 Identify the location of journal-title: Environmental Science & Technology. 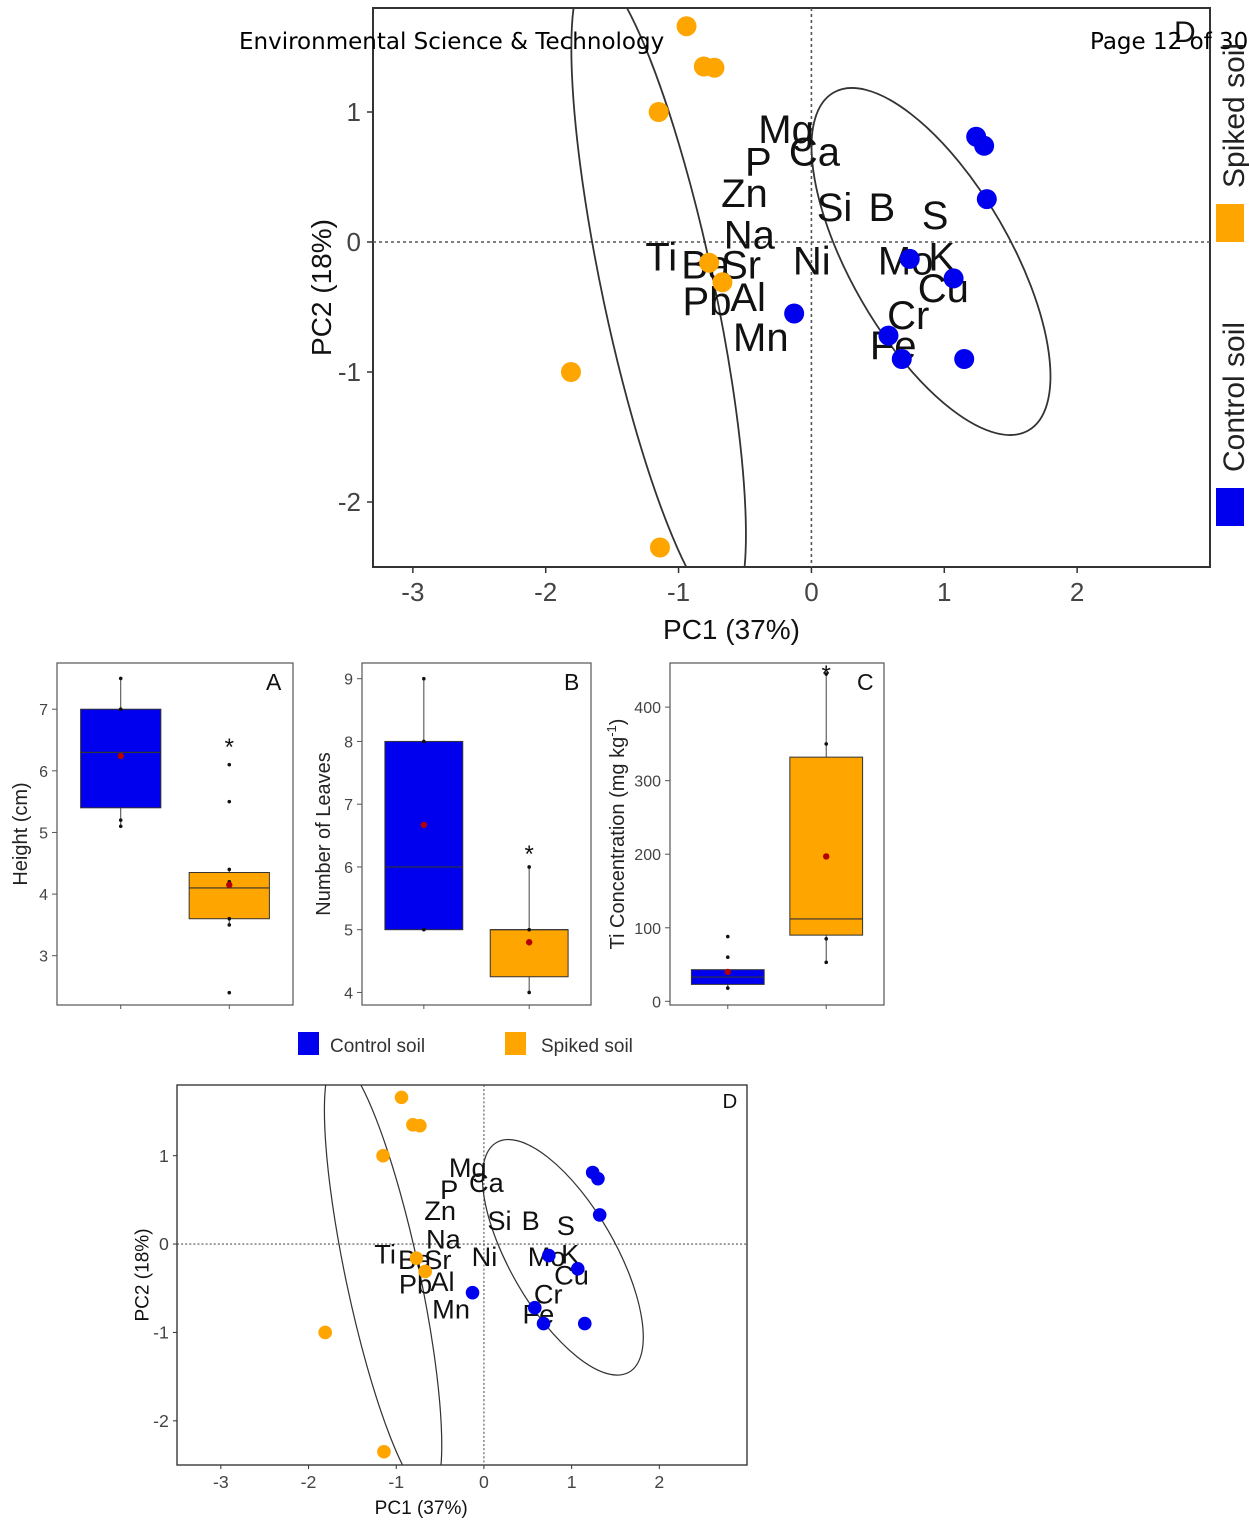
(451, 42).